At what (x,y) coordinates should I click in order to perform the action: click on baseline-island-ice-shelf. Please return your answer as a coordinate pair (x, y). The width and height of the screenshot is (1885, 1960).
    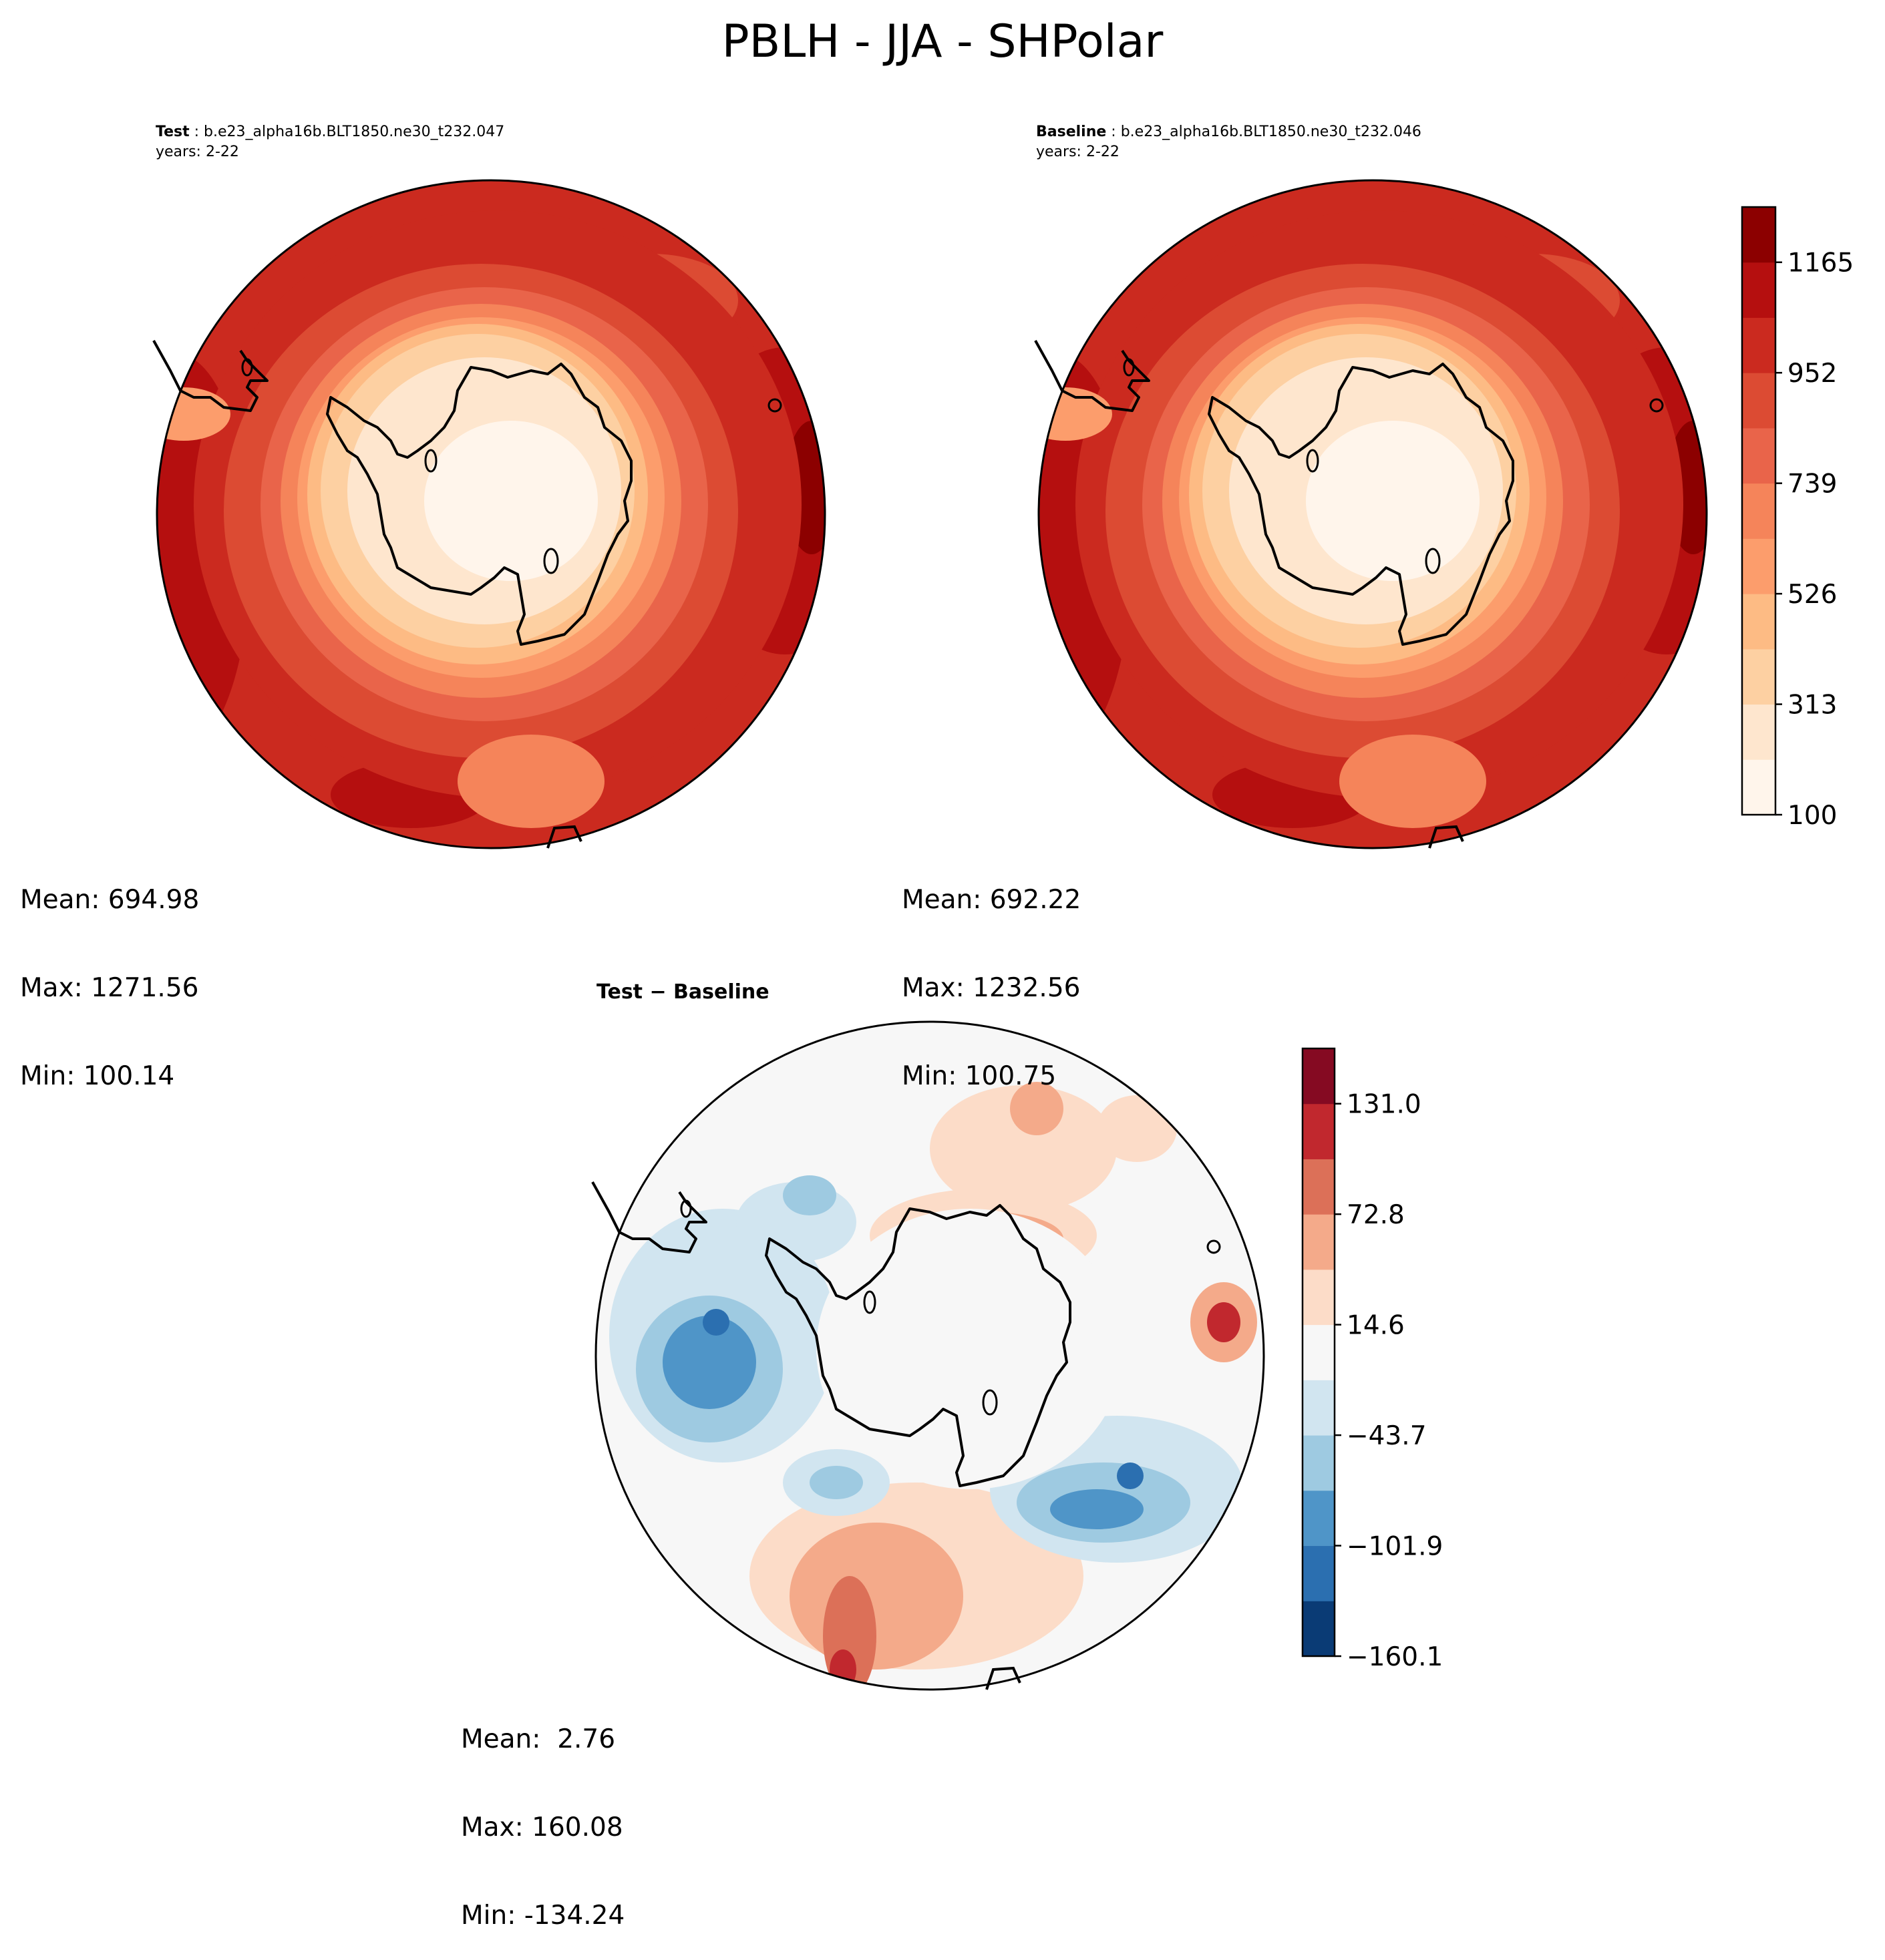
    Looking at the image, I should click on (1433, 561).